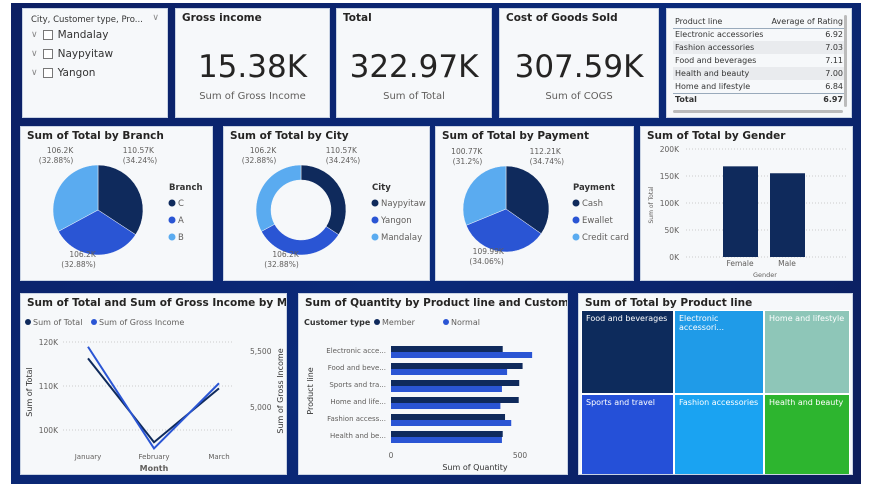 This screenshot has height=488, width=870. I want to click on slicer-item-mandalay: ∨ Mandalay, so click(69, 35).